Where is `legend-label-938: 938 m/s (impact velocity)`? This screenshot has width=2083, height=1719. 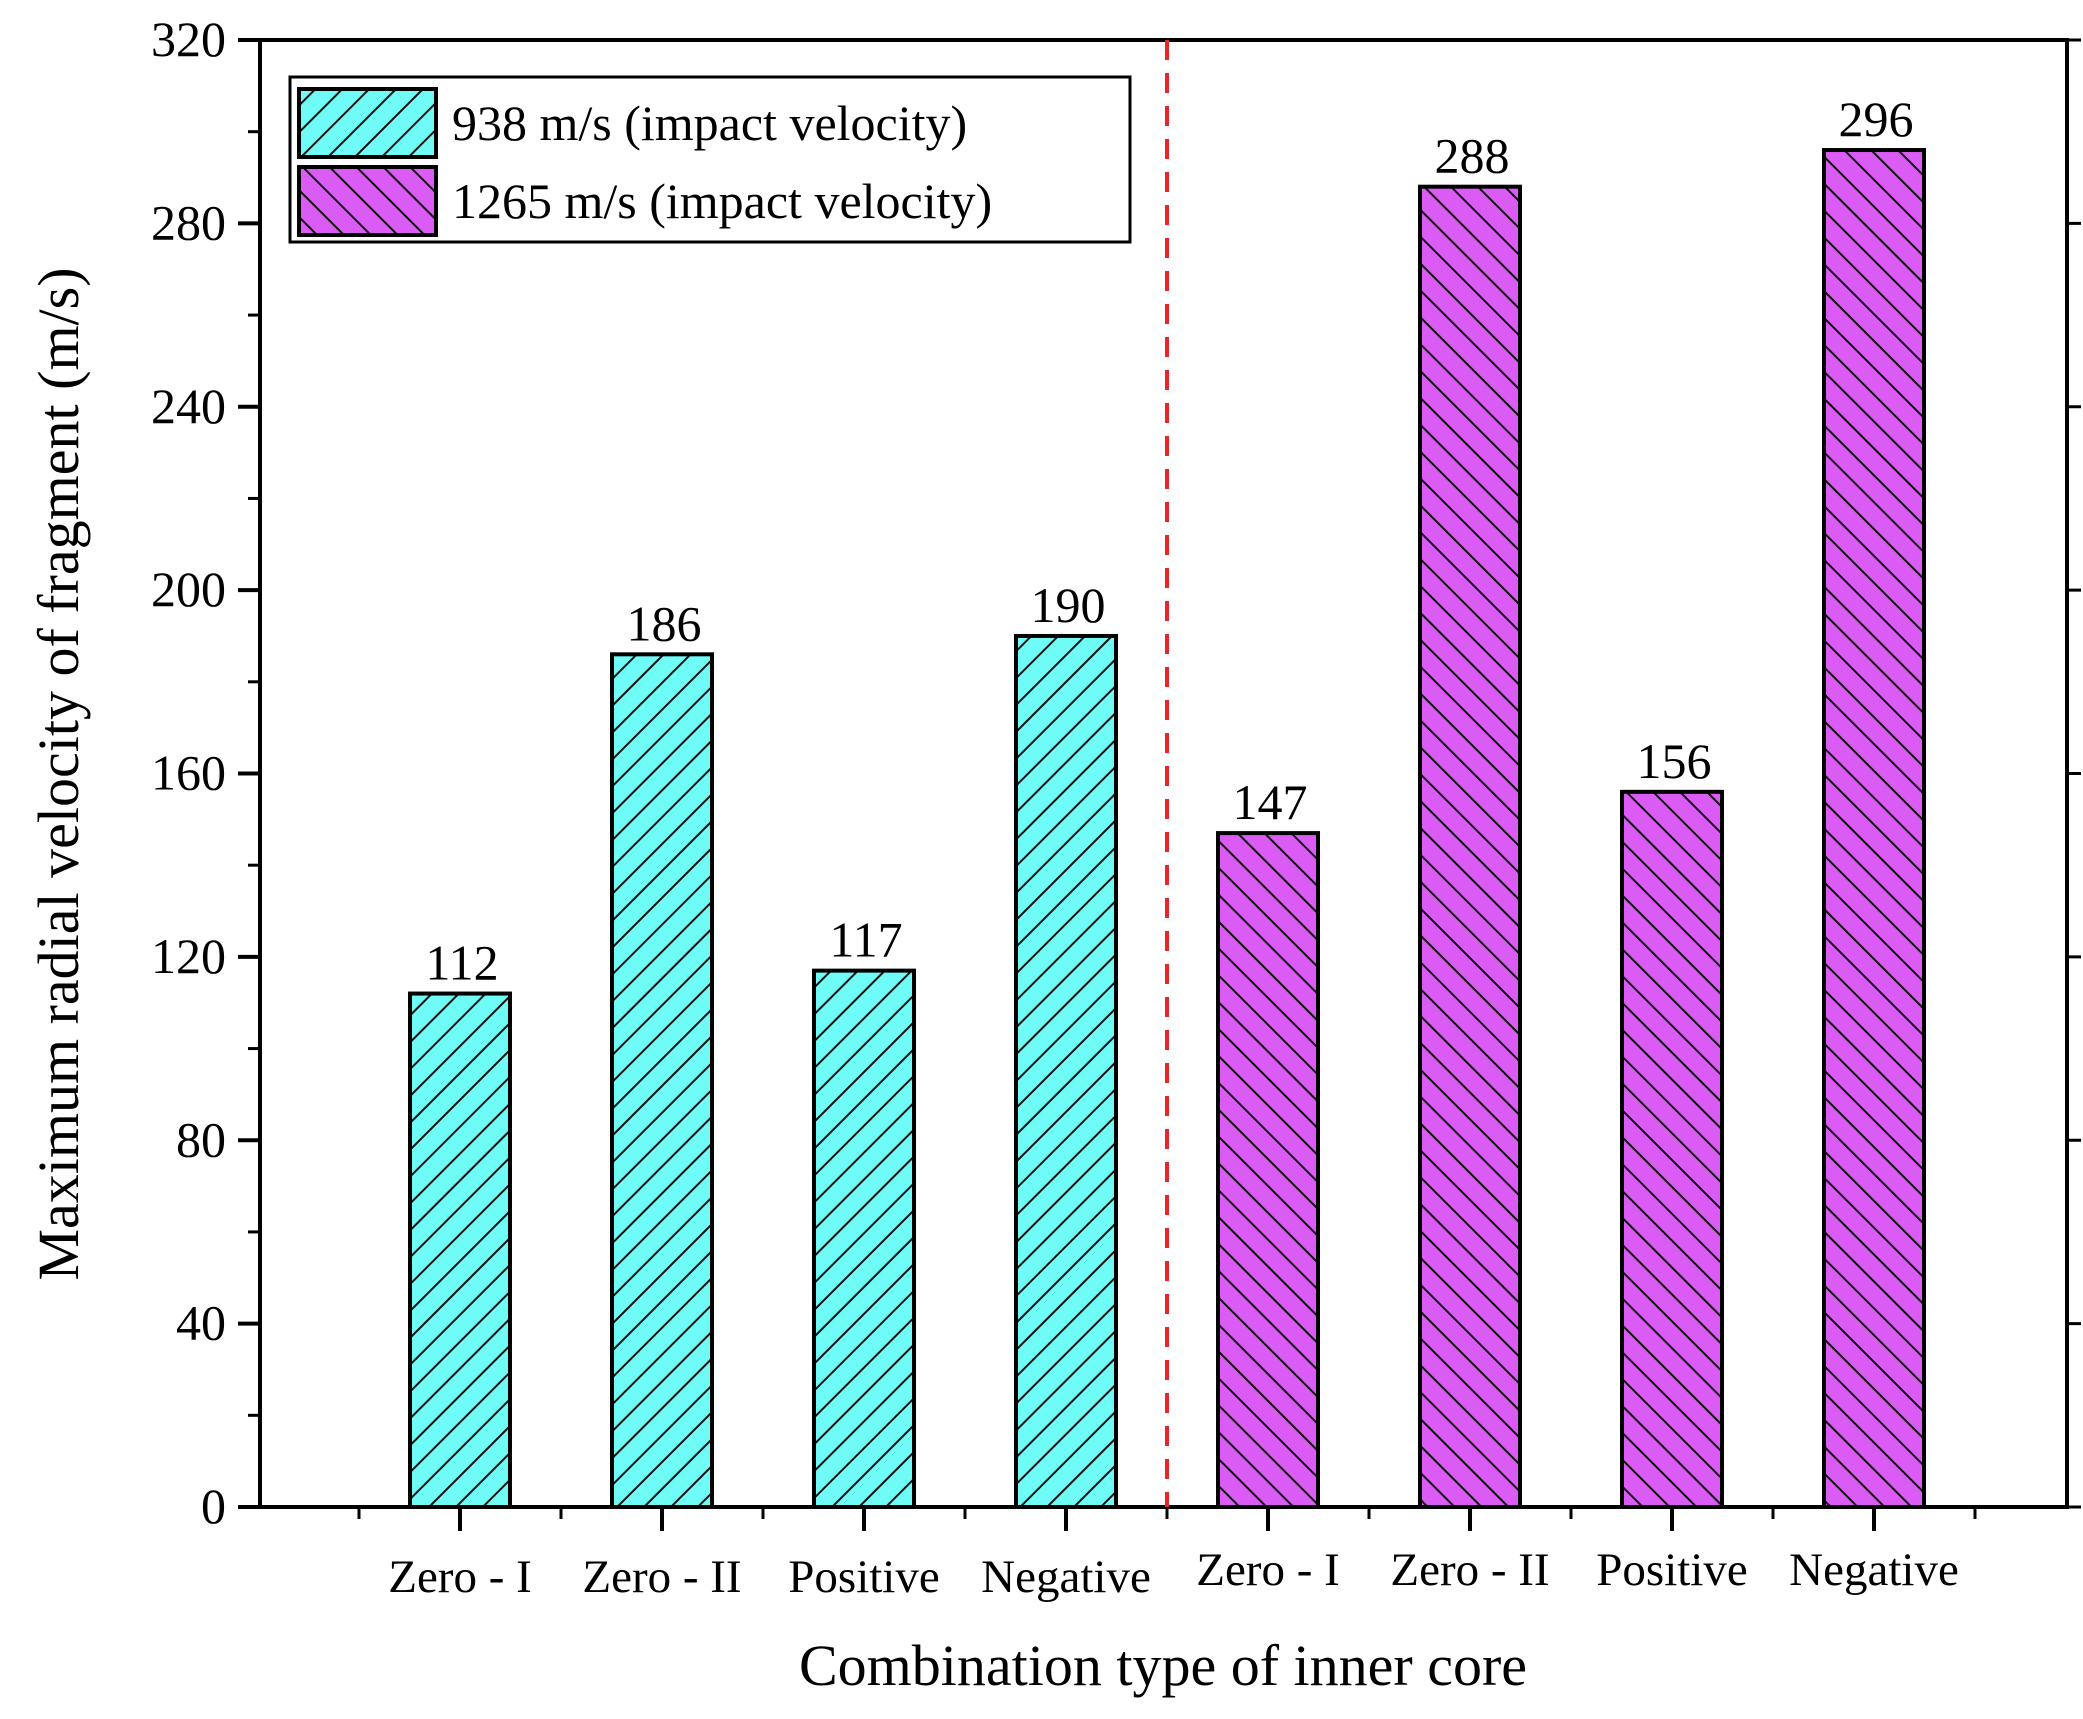
legend-label-938: 938 m/s (impact velocity) is located at coordinates (709, 123).